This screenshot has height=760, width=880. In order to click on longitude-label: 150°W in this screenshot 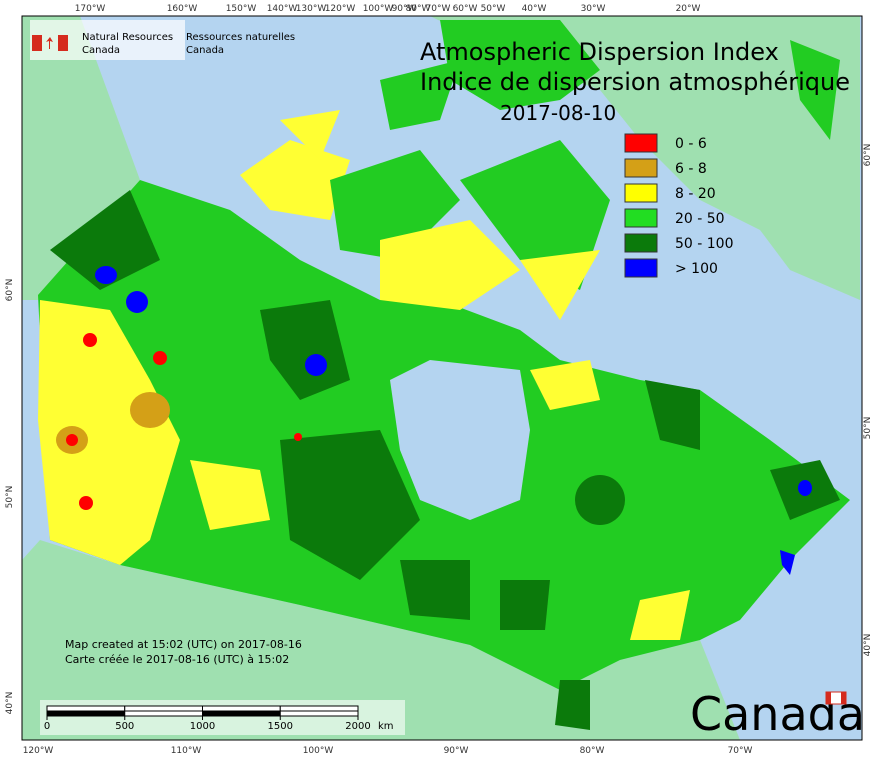, I will do `click(241, 9)`.